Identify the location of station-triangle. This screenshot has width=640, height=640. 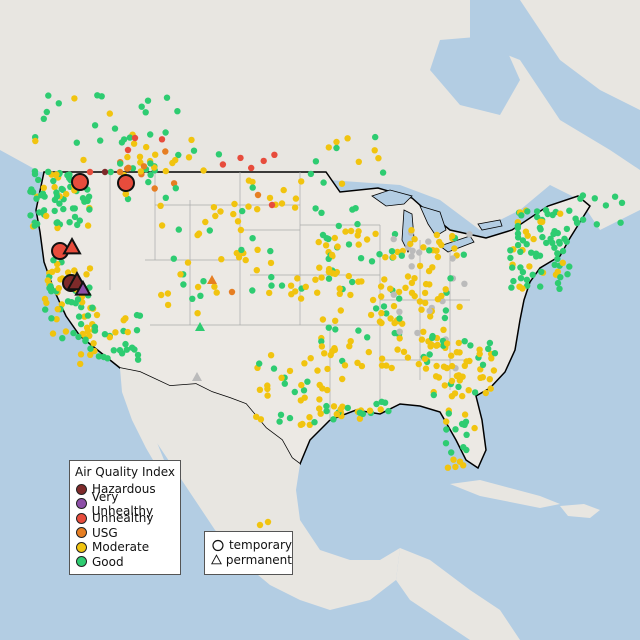
(200, 326).